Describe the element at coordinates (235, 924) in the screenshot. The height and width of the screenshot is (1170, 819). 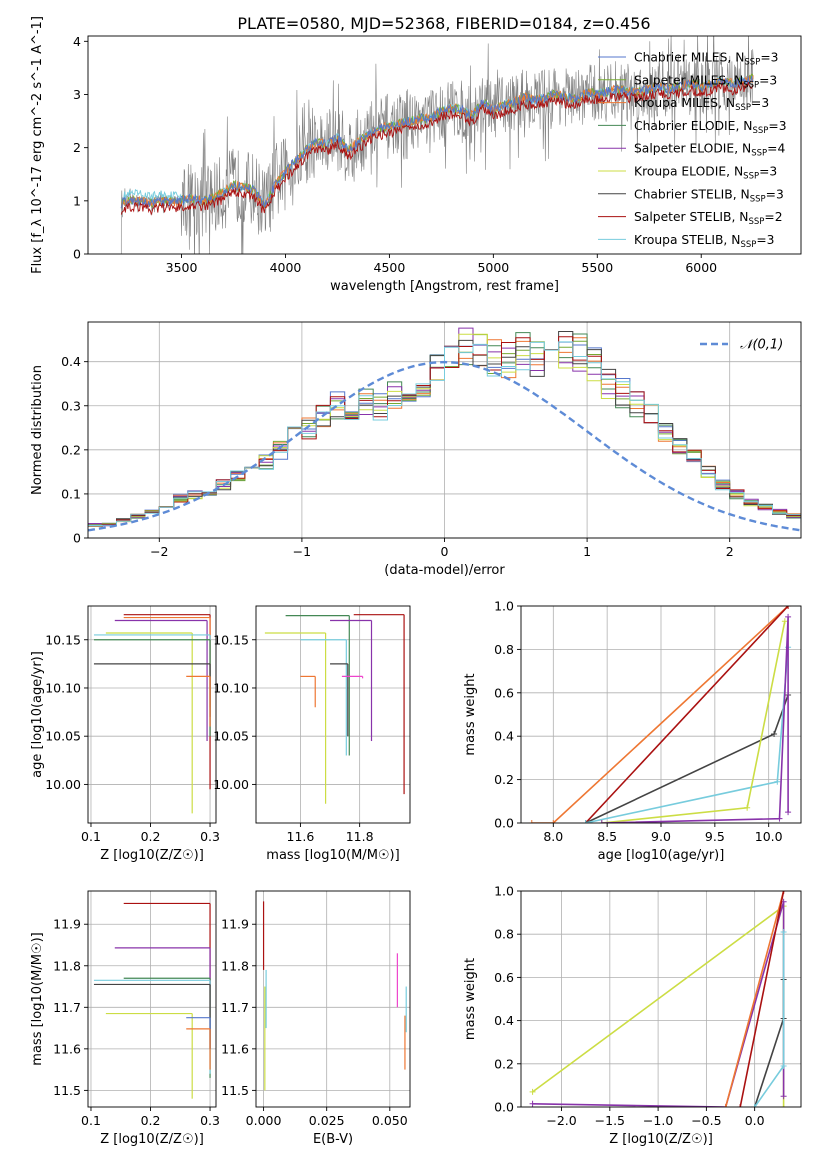
I see `y-tick-label: 11.9` at that location.